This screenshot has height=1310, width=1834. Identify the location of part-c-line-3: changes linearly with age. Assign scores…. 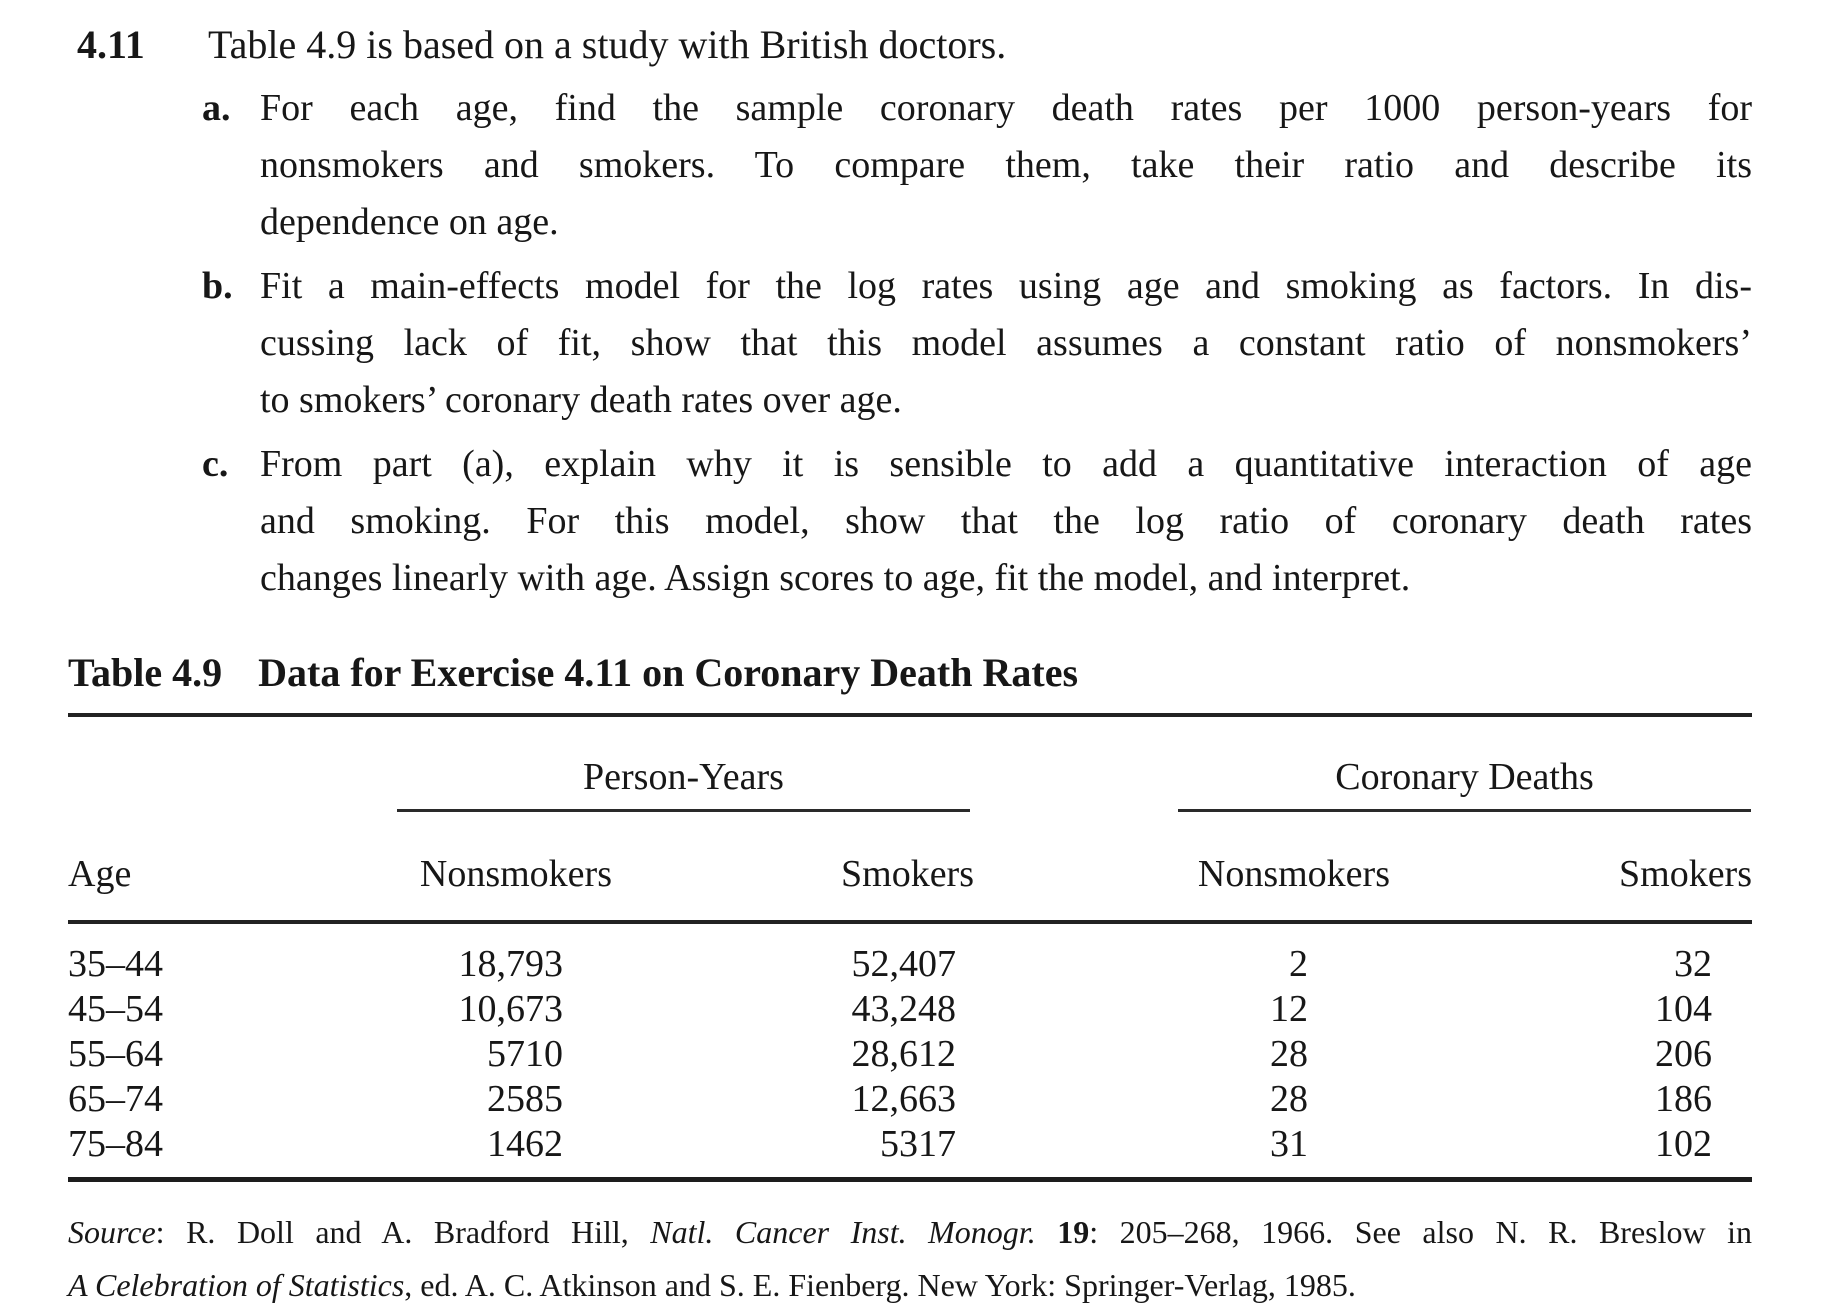
(835, 578).